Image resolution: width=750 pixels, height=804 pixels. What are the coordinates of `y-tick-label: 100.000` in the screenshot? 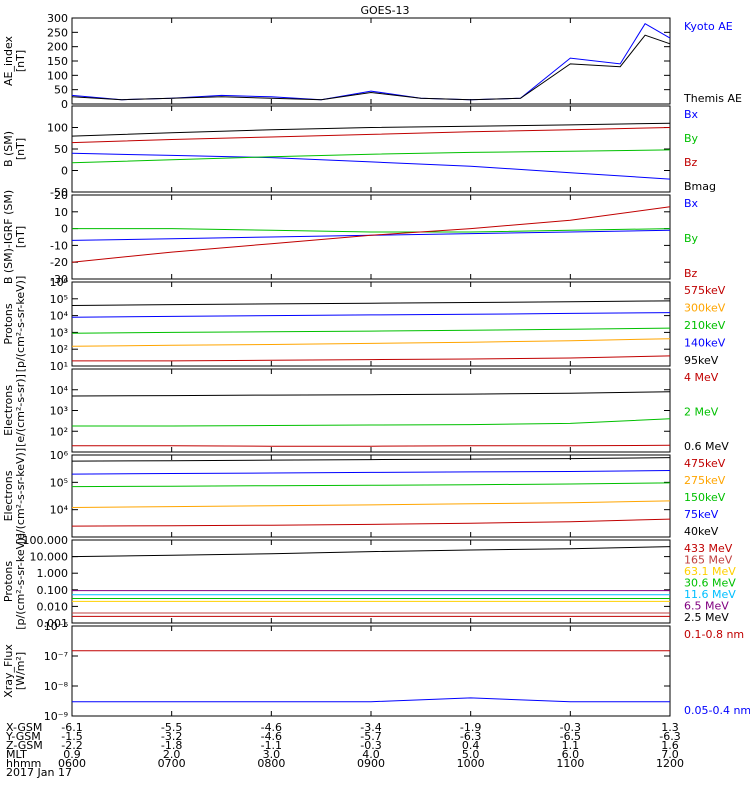 It's located at (46, 540).